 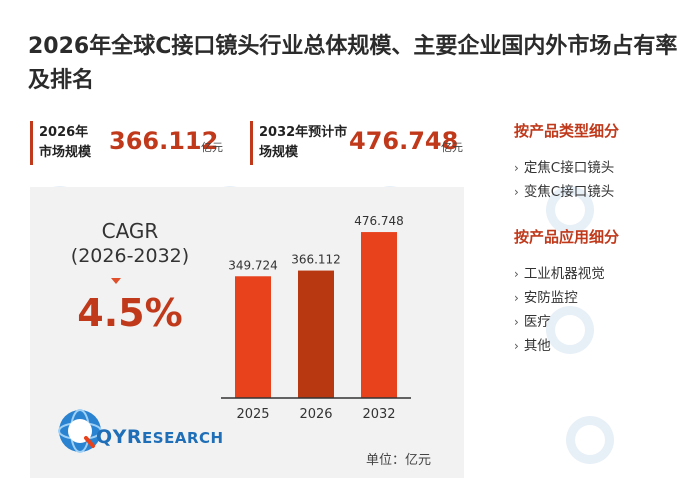 I want to click on application-item: › 其他, so click(x=532, y=346).